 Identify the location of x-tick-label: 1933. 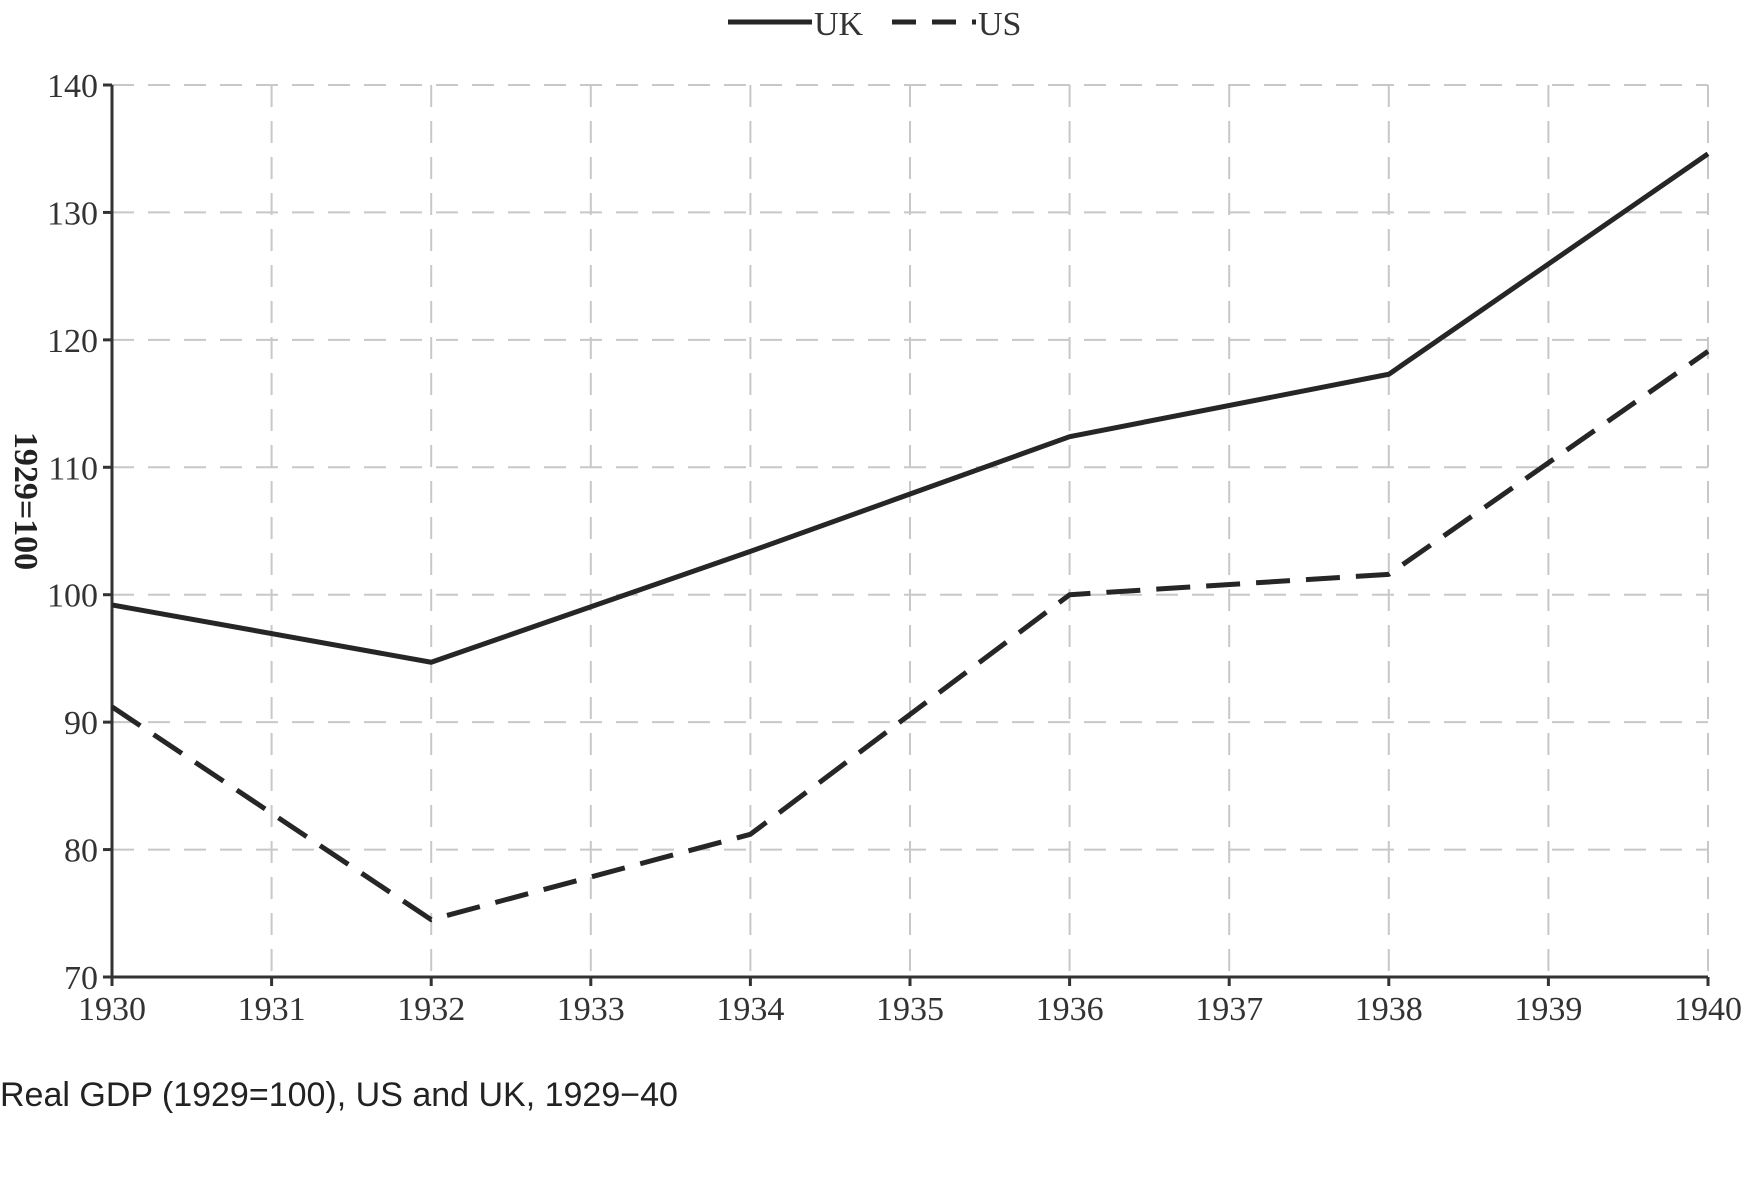
(591, 1009).